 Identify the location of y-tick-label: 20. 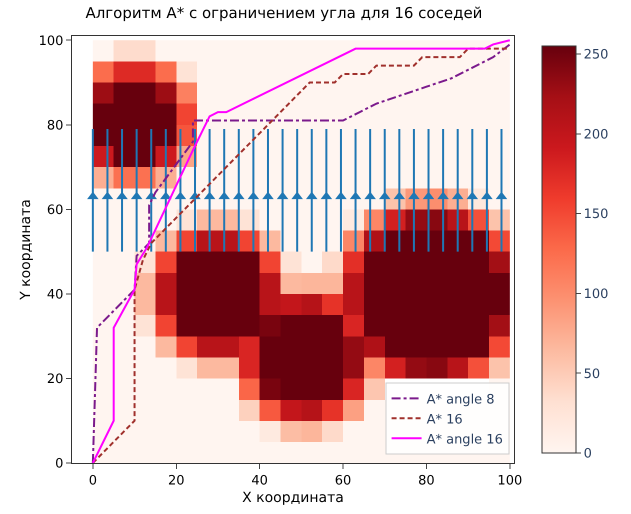
(55, 379).